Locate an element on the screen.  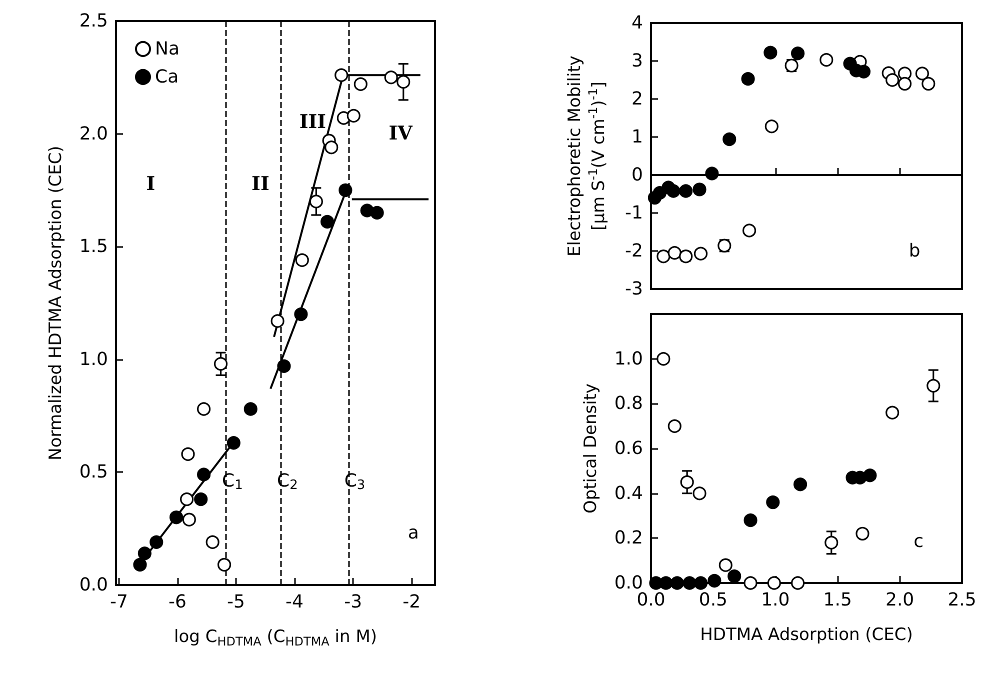
y-tick-label: 2.0 is located at coordinates (93, 133).